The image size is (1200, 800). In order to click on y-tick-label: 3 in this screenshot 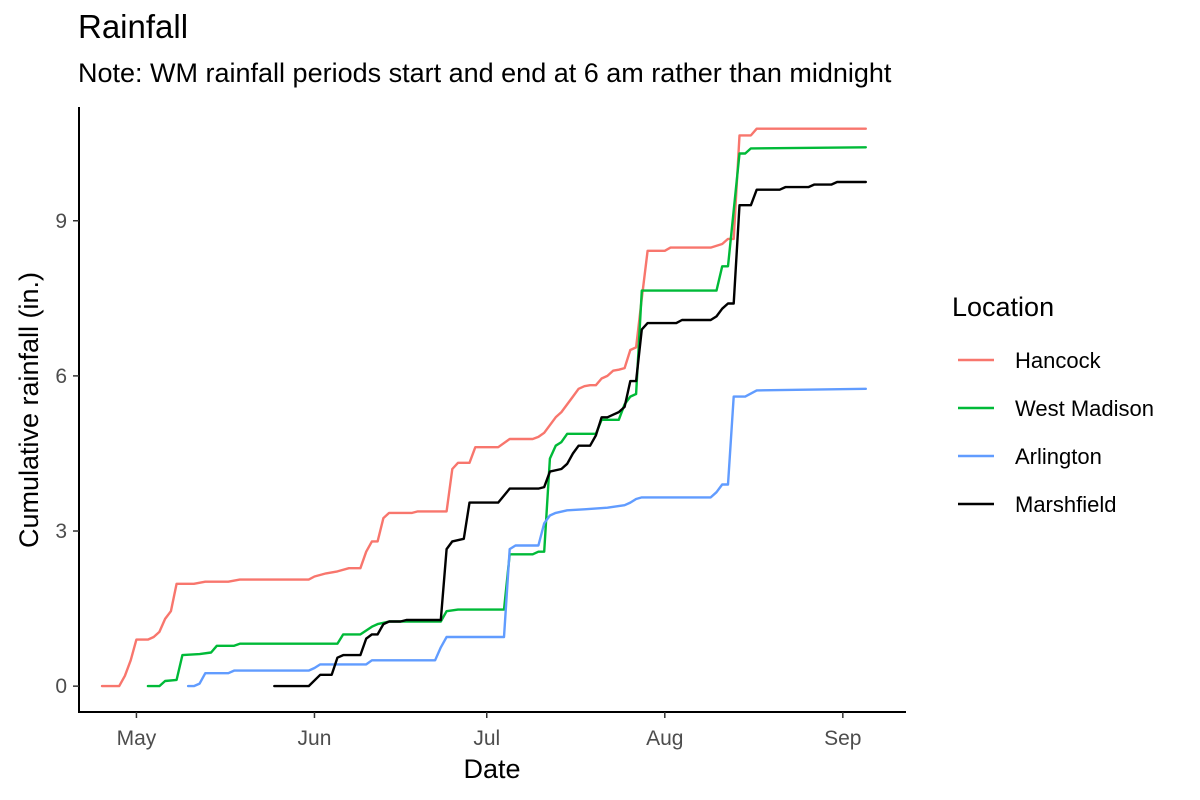, I will do `click(61, 531)`.